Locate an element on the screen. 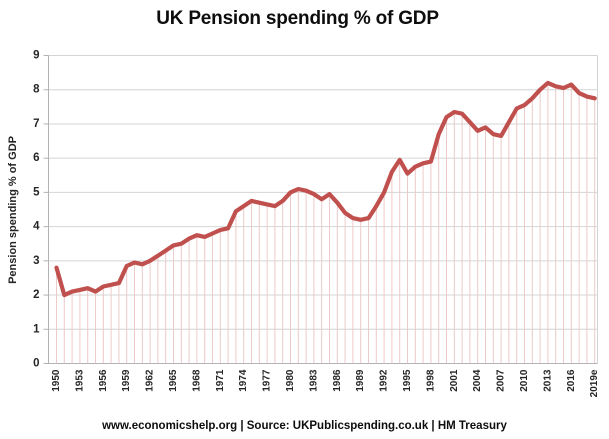 The width and height of the screenshot is (609, 439). x-tick-label: 1959 is located at coordinates (126, 380).